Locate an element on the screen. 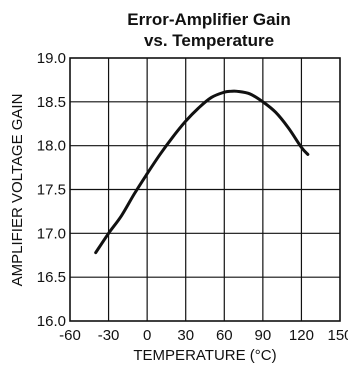 The image size is (348, 368). chart-subtitle: vs. Temperature is located at coordinates (209, 40).